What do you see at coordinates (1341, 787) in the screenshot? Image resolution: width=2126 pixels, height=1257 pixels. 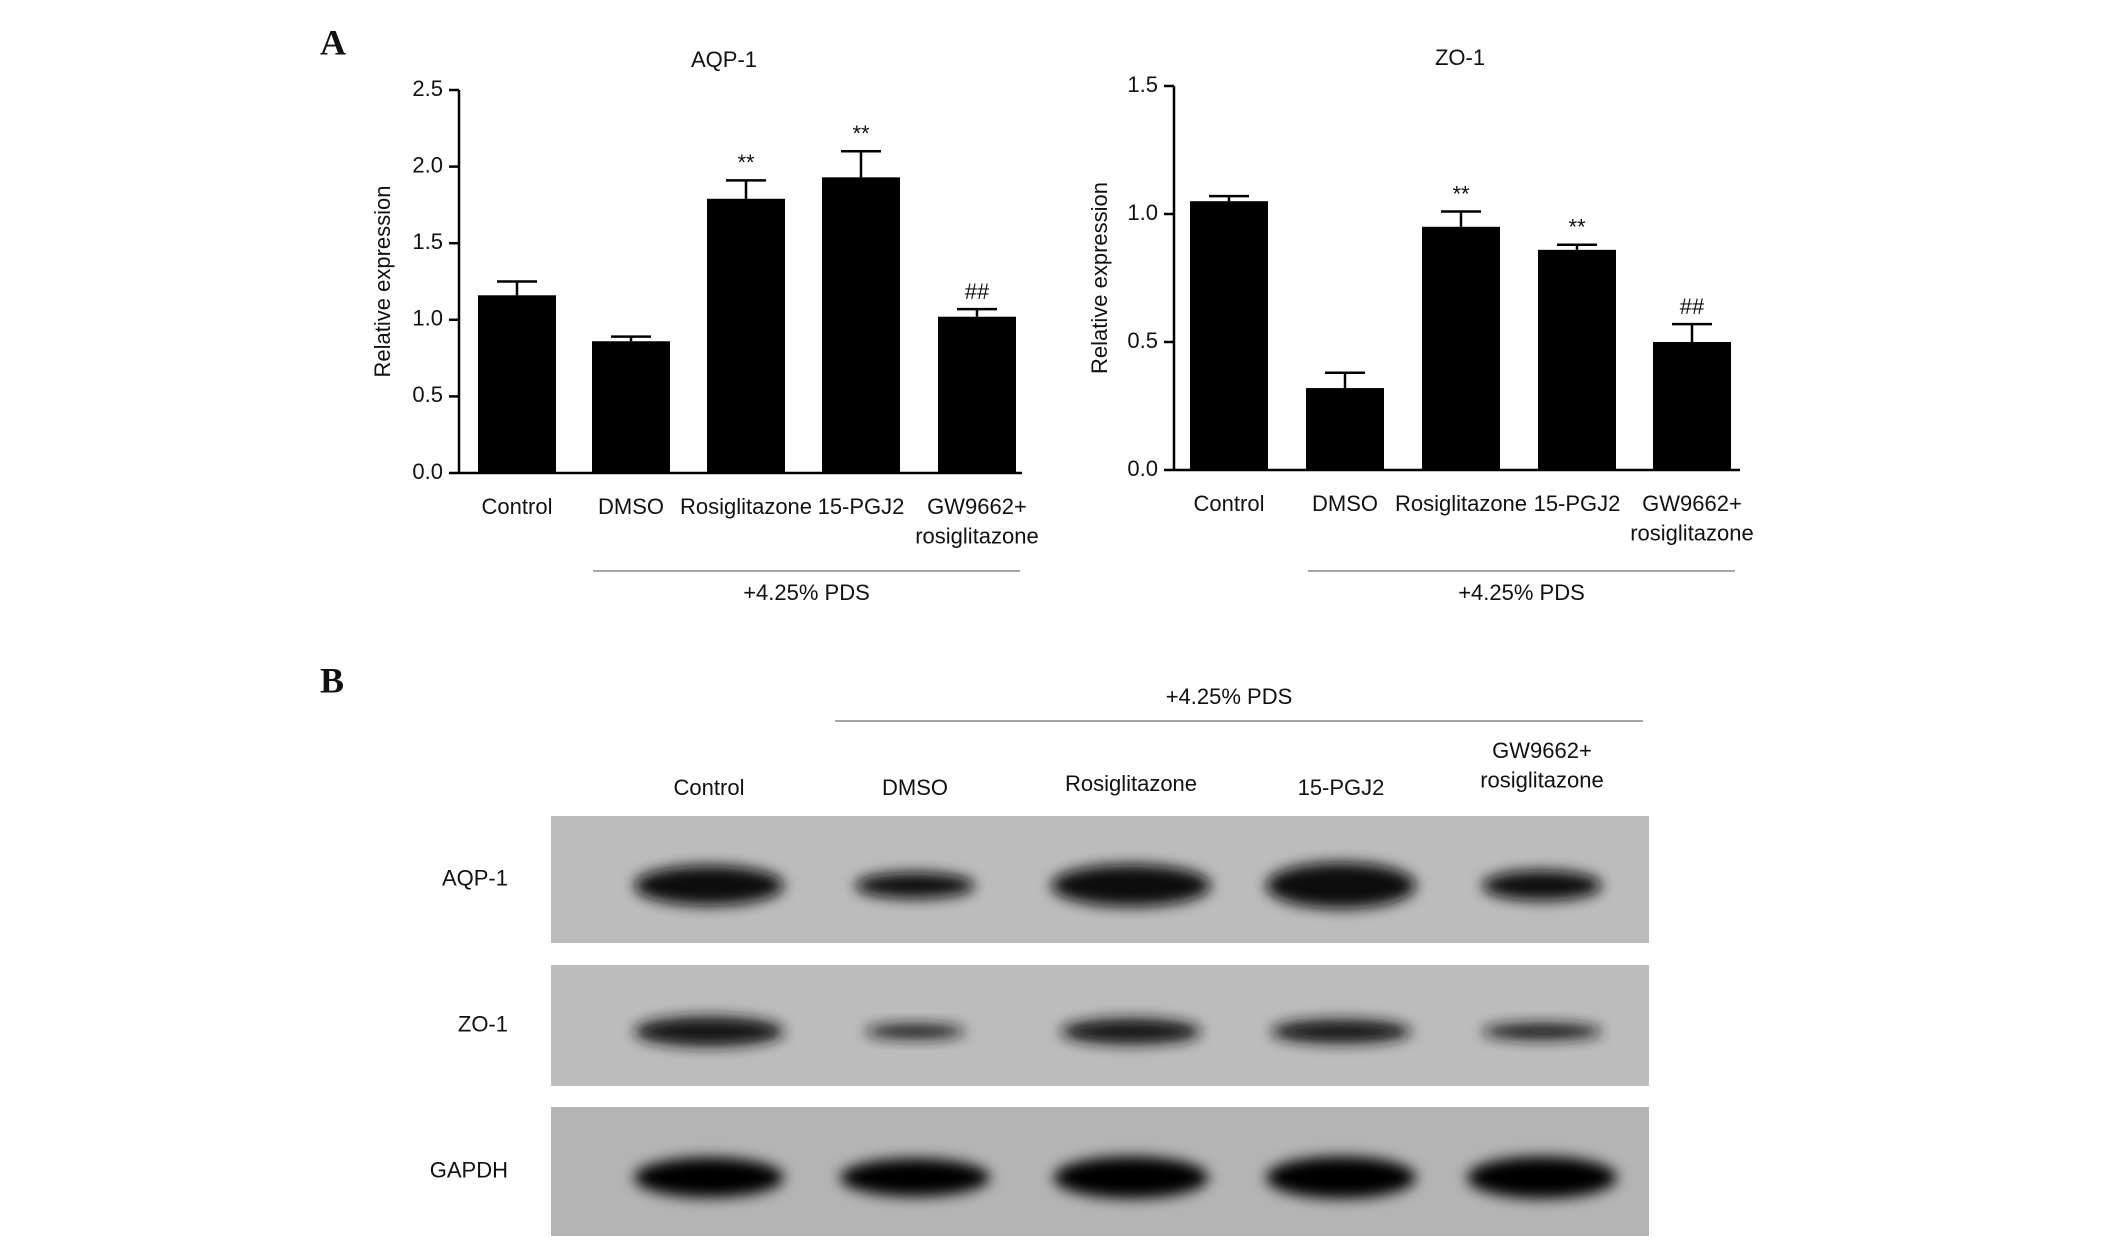 I see `lane-label: 15-PGJ2` at bounding box center [1341, 787].